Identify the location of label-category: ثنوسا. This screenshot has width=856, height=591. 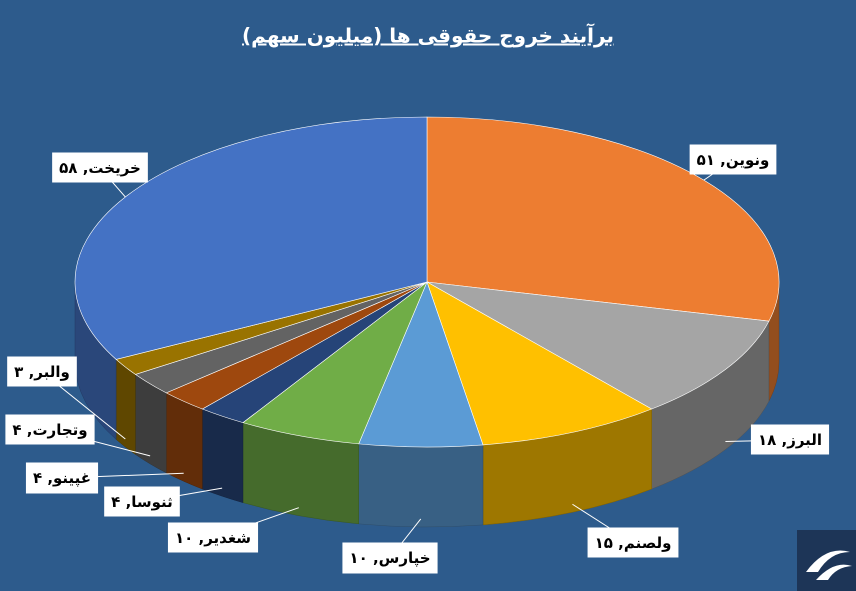
(152, 502).